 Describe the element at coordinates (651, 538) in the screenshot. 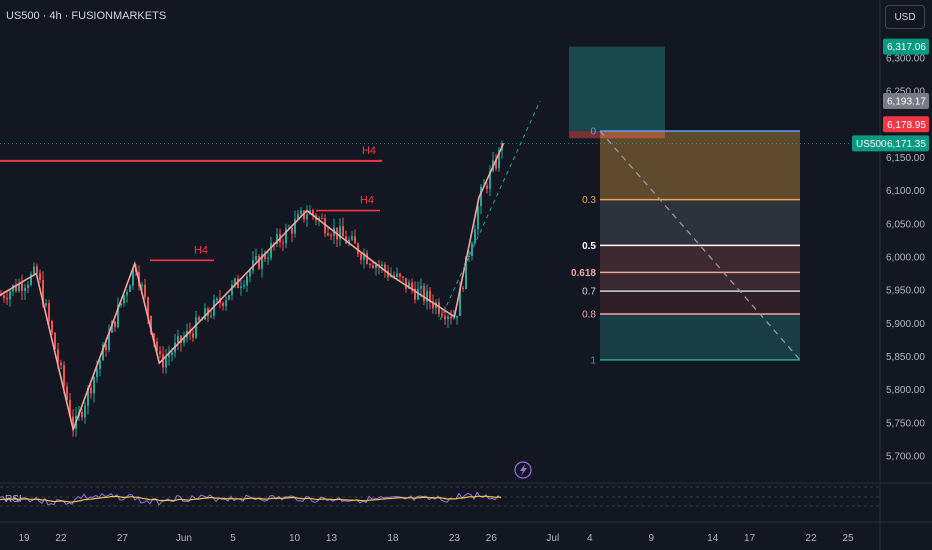

I see `time-tick-label: 9` at that location.